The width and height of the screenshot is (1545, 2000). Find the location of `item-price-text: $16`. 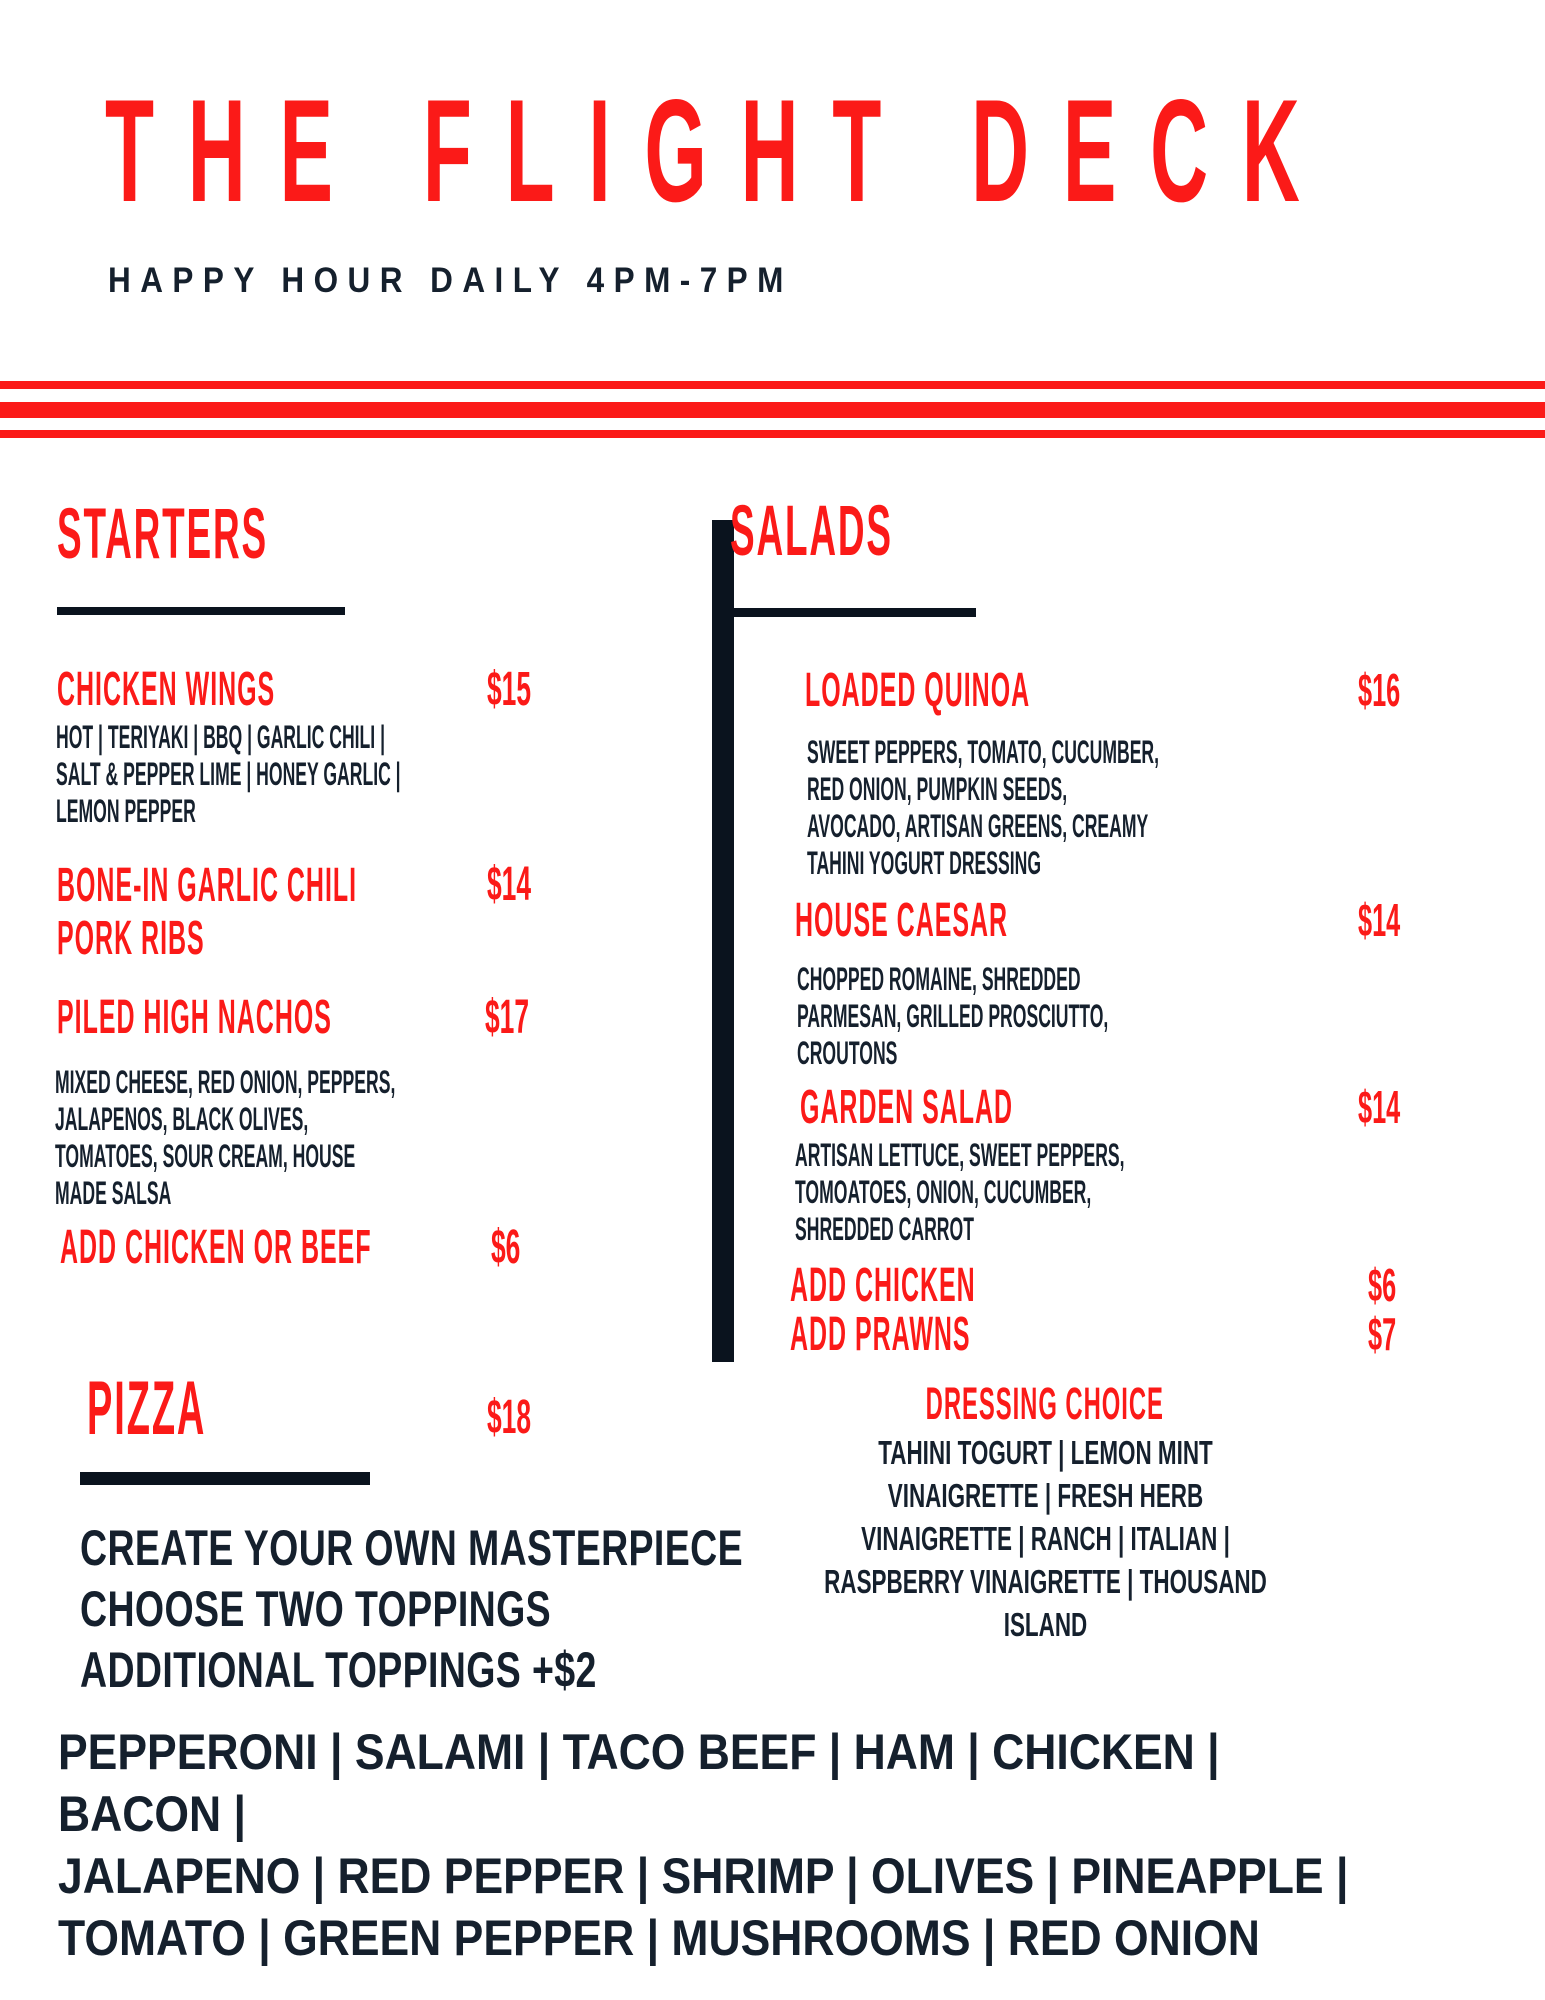

item-price-text: $16 is located at coordinates (1379, 690).